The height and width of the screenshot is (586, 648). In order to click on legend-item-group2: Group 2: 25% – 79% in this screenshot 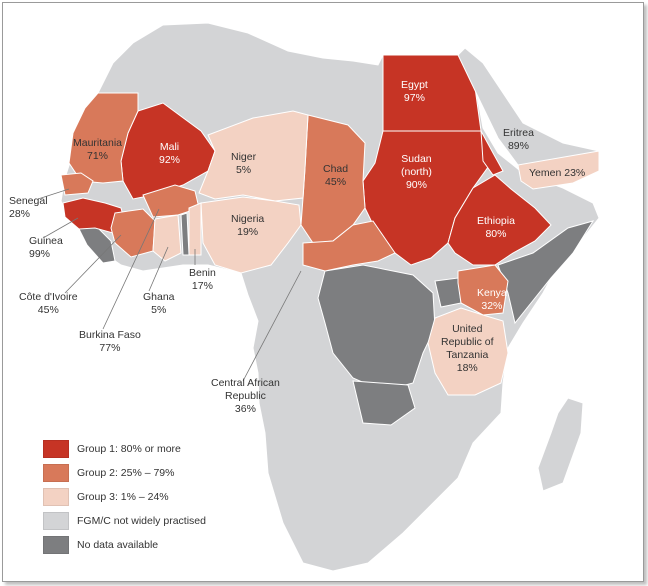, I will do `click(124, 473)`.